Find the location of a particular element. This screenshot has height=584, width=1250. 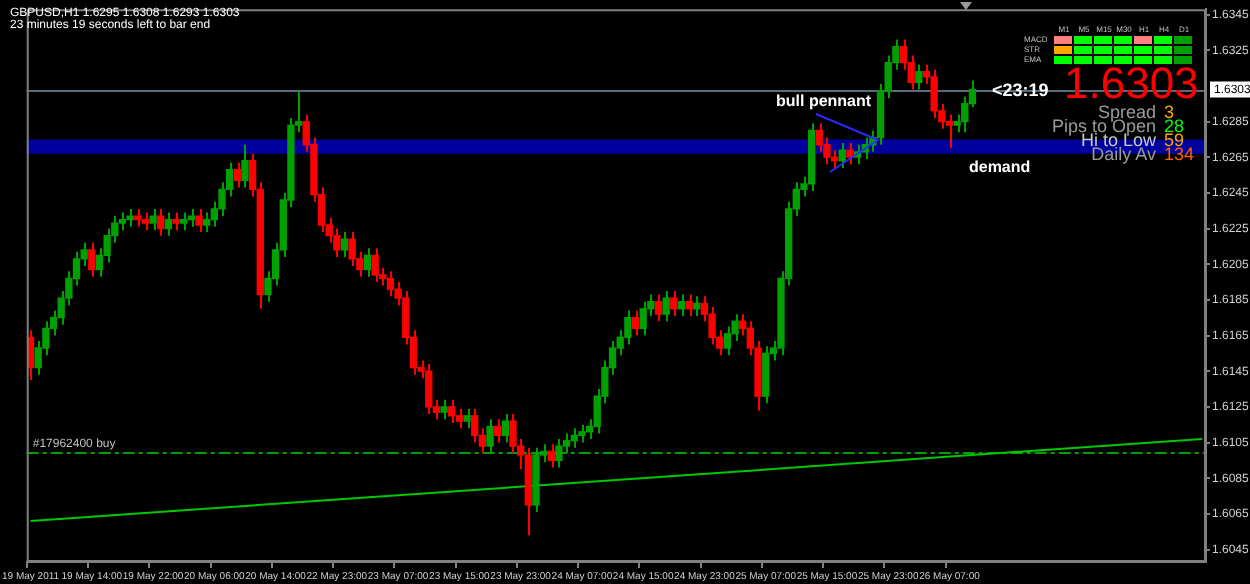

annotation: 3 is located at coordinates (1169, 112).